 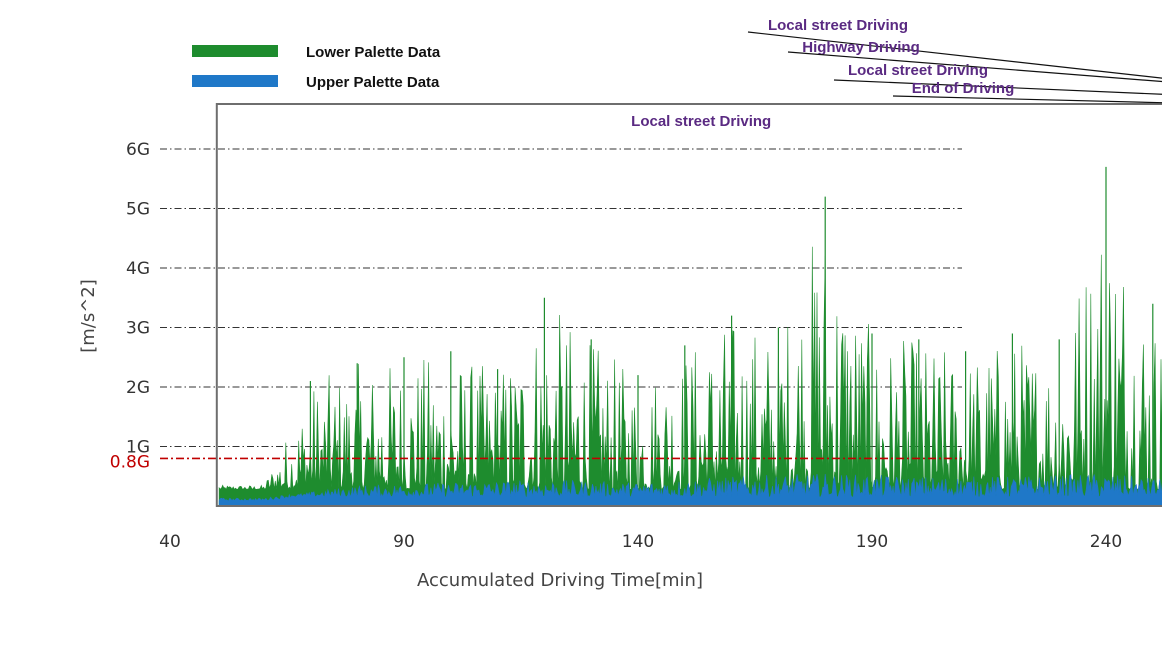 I want to click on threshold-label: 0.8G, so click(x=130, y=462).